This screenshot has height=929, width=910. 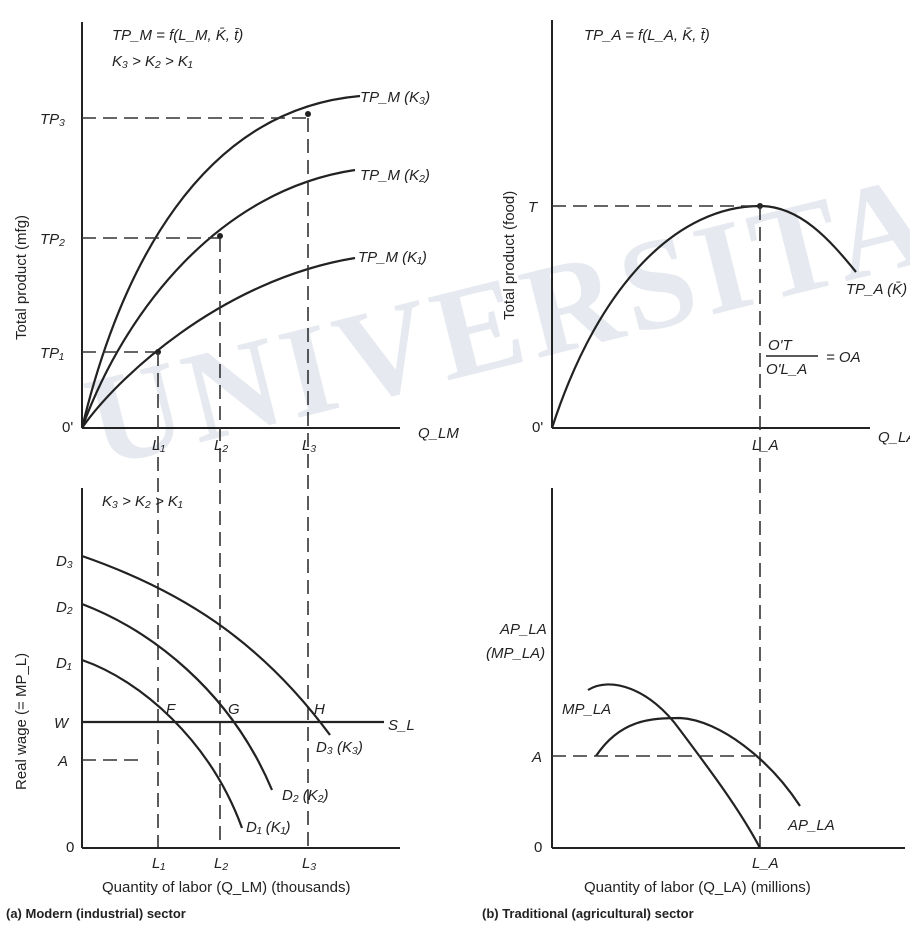 What do you see at coordinates (221, 863) in the screenshot?
I see `tick-l2-bottom: L₂` at bounding box center [221, 863].